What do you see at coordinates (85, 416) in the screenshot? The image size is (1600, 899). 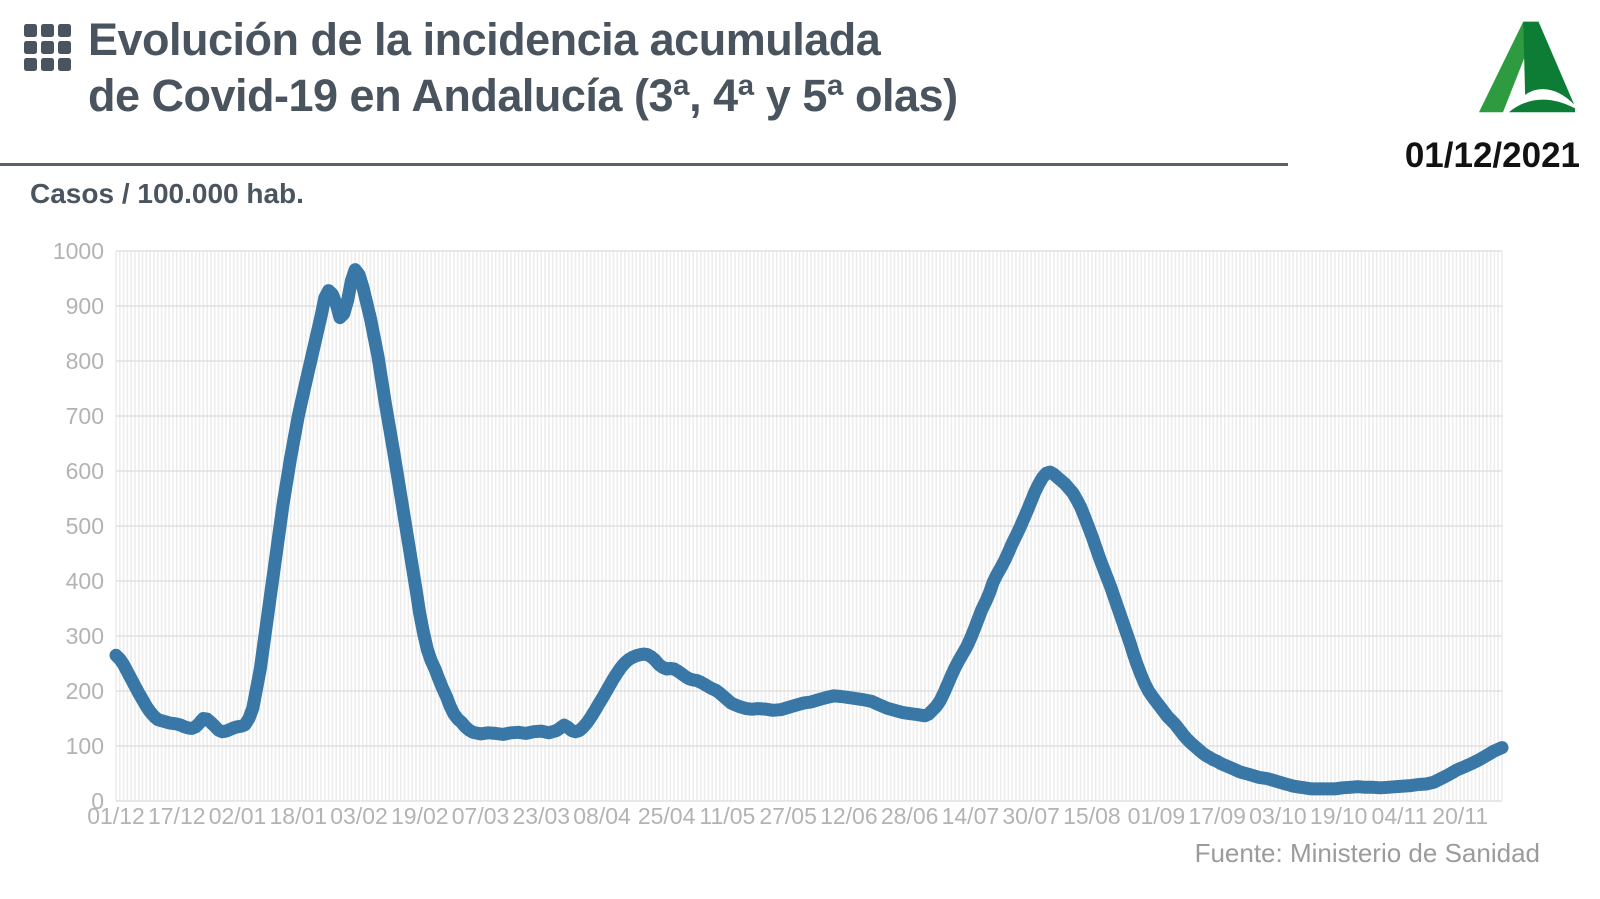 I see `y-tick-label: 700` at bounding box center [85, 416].